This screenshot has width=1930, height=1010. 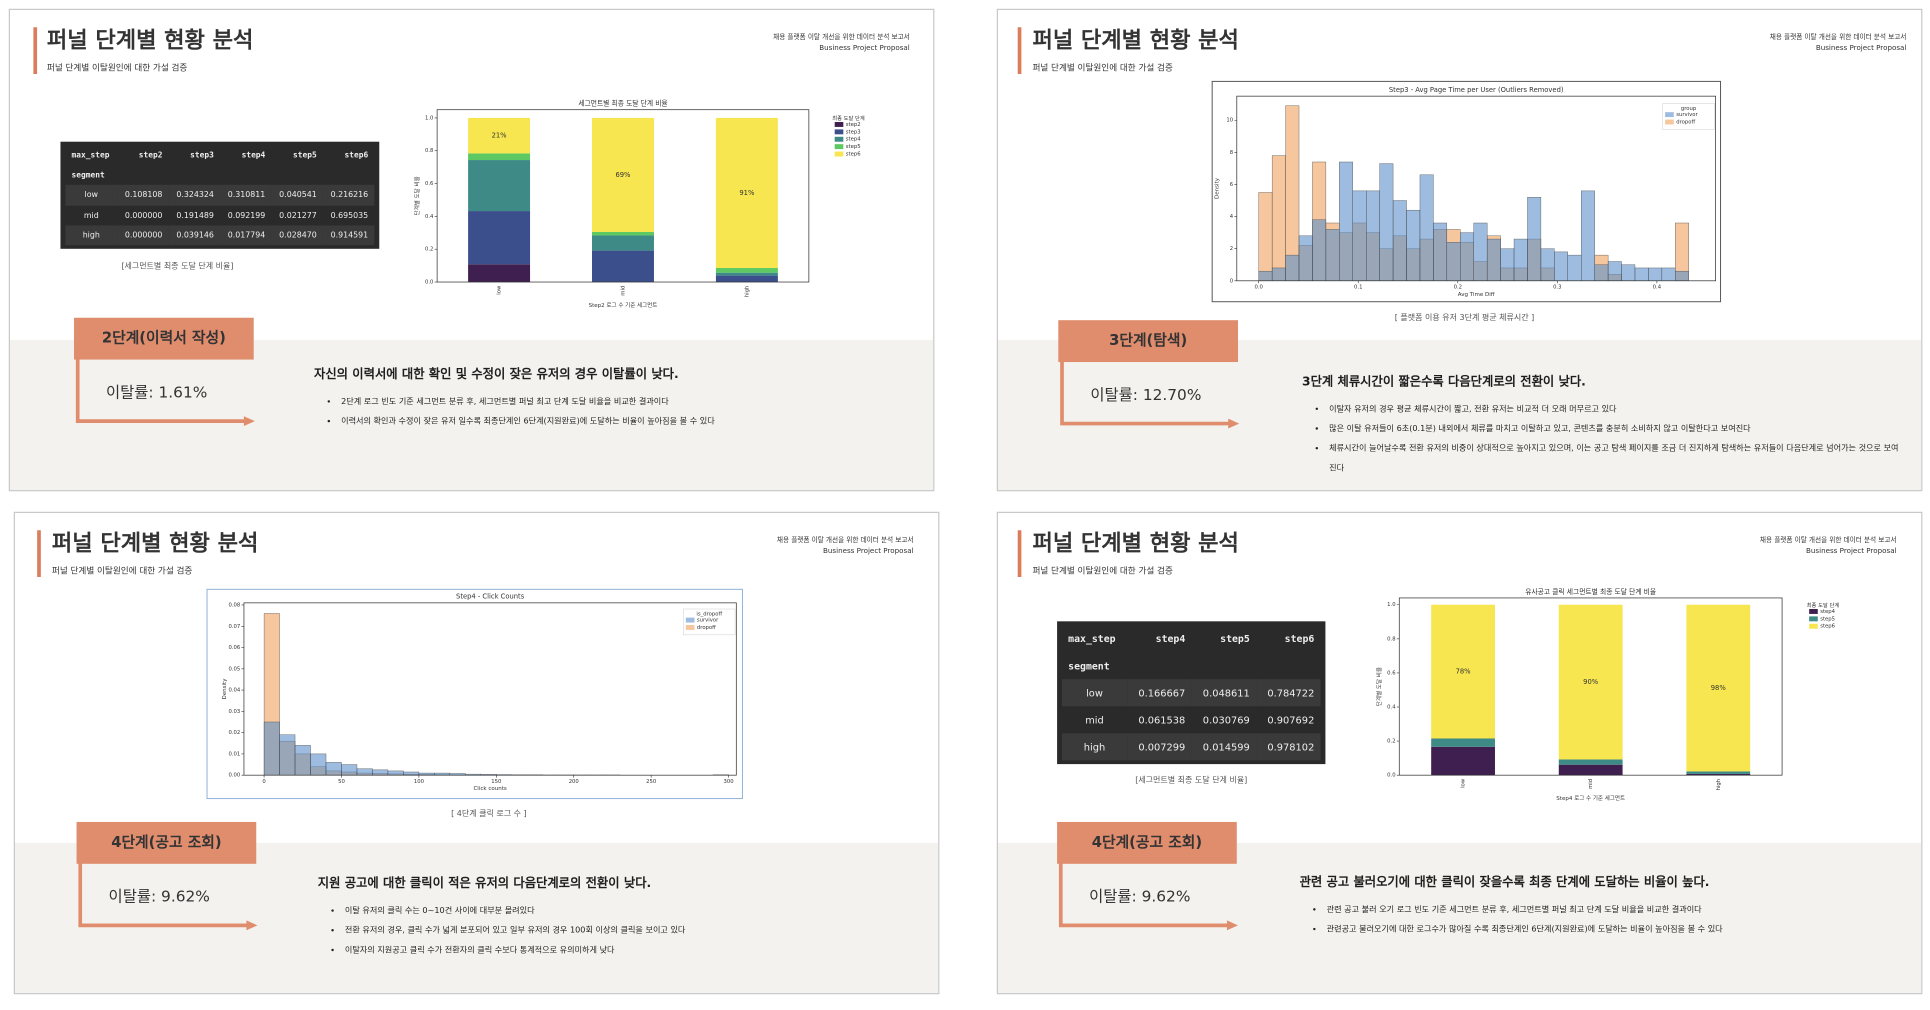 I want to click on table-cell: 0.784722, so click(x=1288, y=693).